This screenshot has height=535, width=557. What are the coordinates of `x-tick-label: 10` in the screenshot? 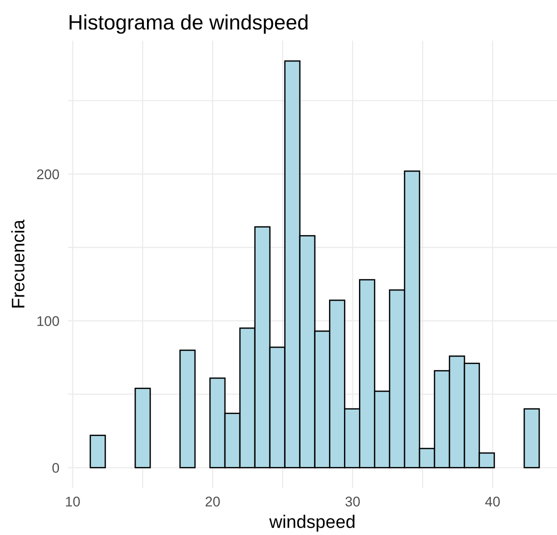 It's located at (73, 501).